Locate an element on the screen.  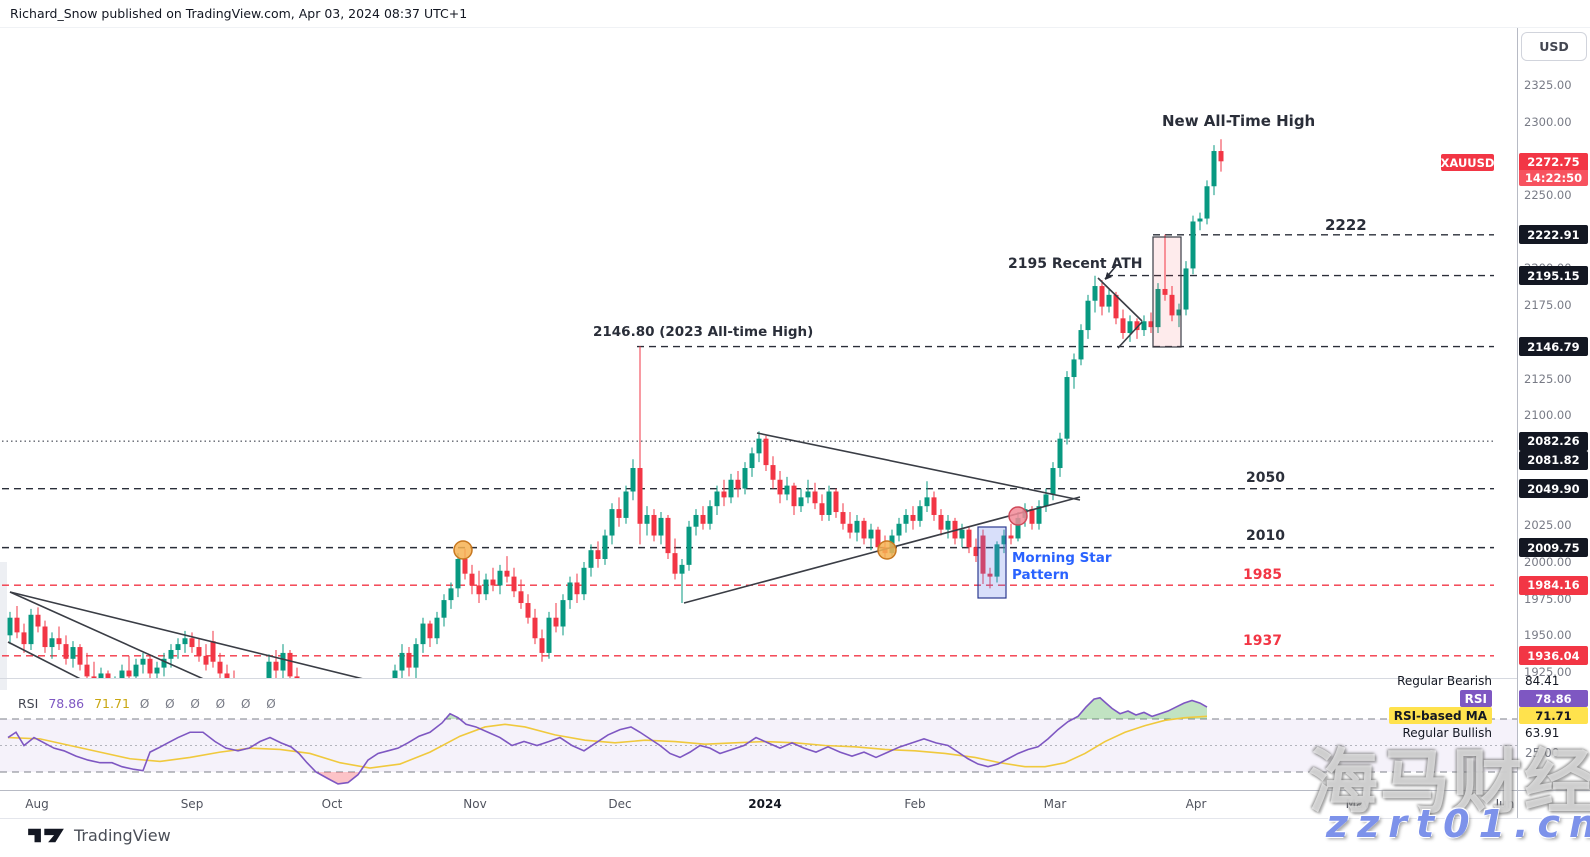
rsi-hidden-inputs: Ø Ø Ø Ø Ø Ø is located at coordinates (210, 703).